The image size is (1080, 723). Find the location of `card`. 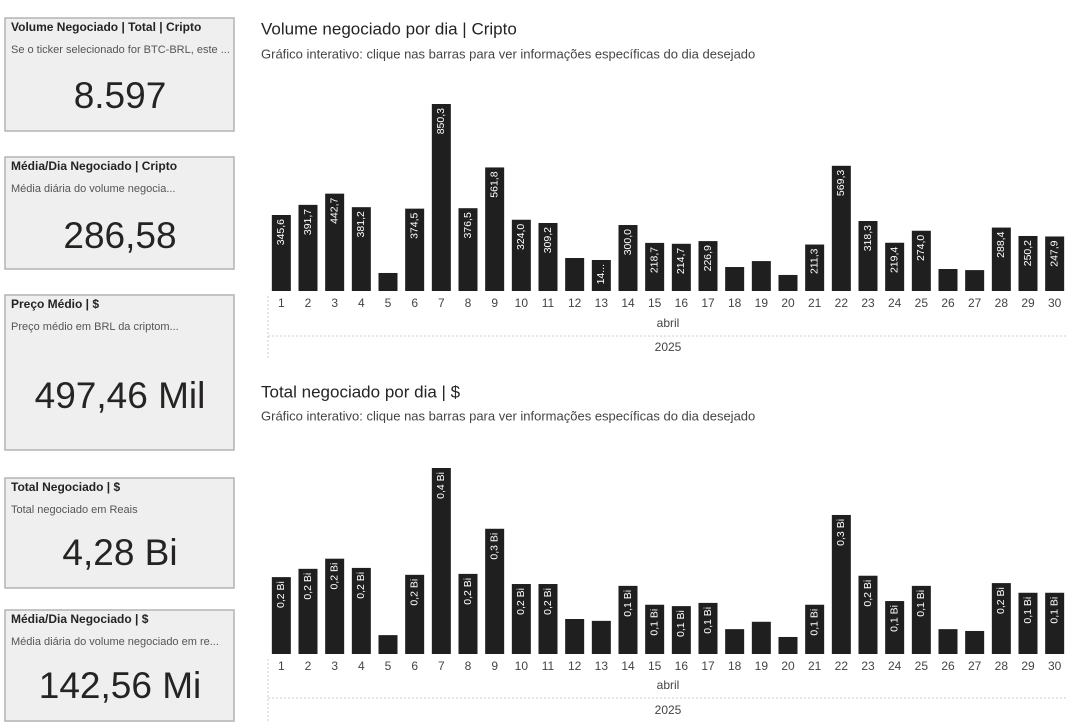

card is located at coordinates (119, 213).